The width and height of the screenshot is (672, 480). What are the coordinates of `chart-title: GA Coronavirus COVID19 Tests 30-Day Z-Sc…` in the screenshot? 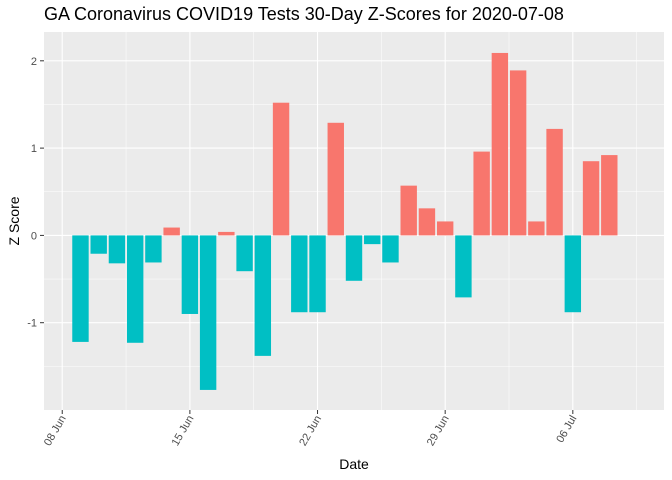 It's located at (304, 14).